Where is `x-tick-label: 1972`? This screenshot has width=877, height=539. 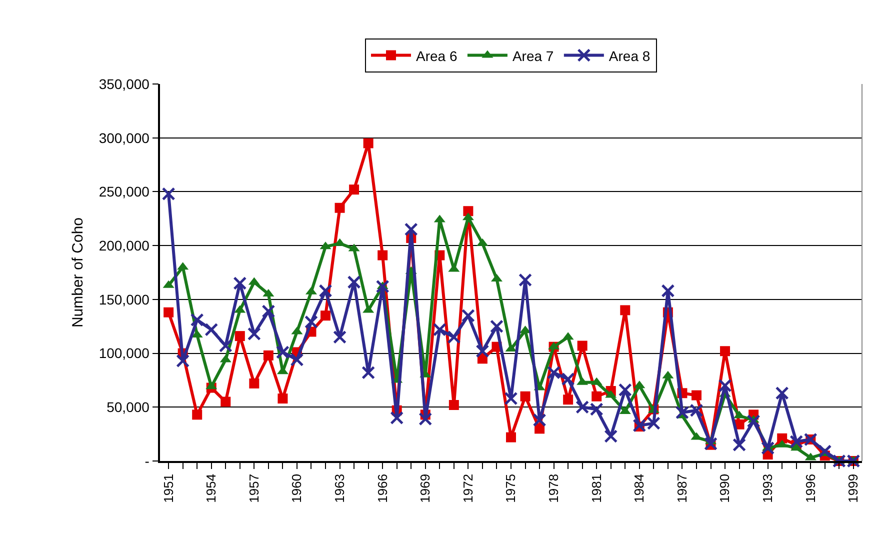 x-tick-label: 1972 is located at coordinates (468, 488).